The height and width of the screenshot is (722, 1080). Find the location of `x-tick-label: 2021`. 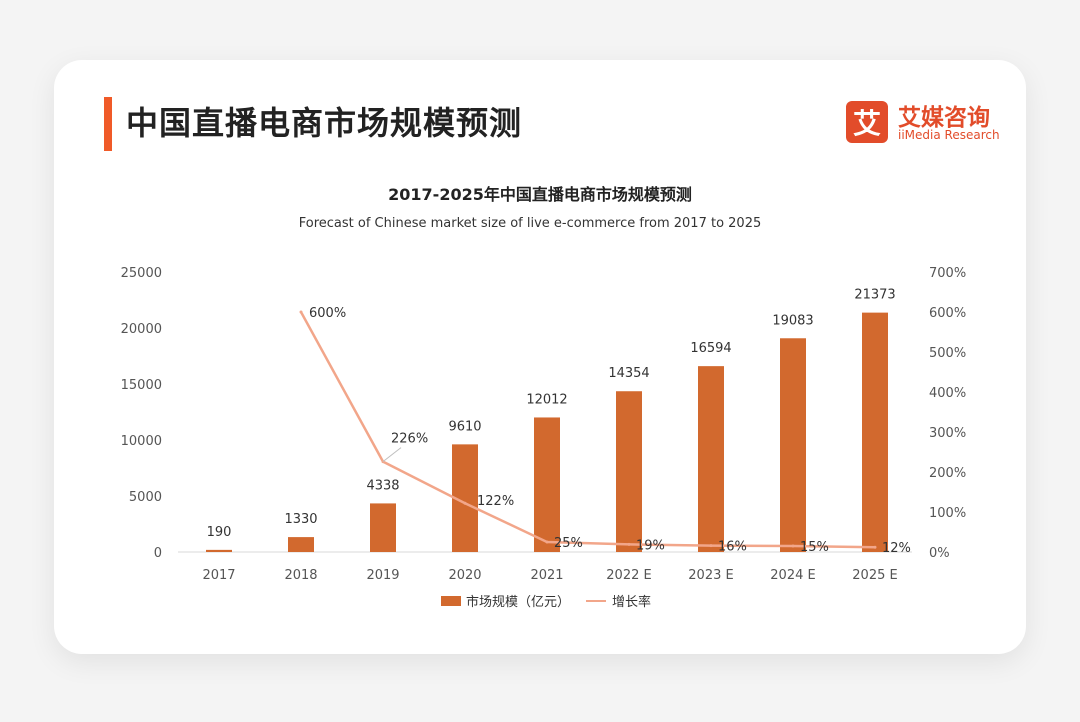

x-tick-label: 2021 is located at coordinates (546, 575).